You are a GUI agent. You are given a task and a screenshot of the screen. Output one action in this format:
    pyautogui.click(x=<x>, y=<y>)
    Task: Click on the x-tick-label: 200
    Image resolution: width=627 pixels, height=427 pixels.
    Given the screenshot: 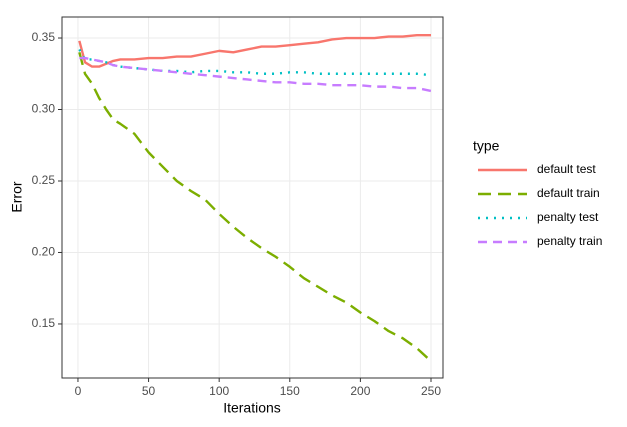 What is the action you would take?
    pyautogui.click(x=360, y=391)
    